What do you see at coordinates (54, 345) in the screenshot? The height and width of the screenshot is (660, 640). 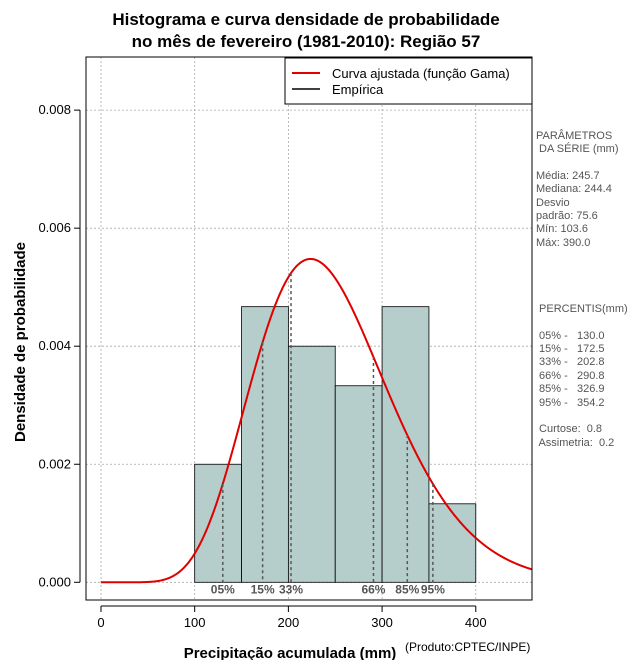 I see `y-tick-label: 0.004` at bounding box center [54, 345].